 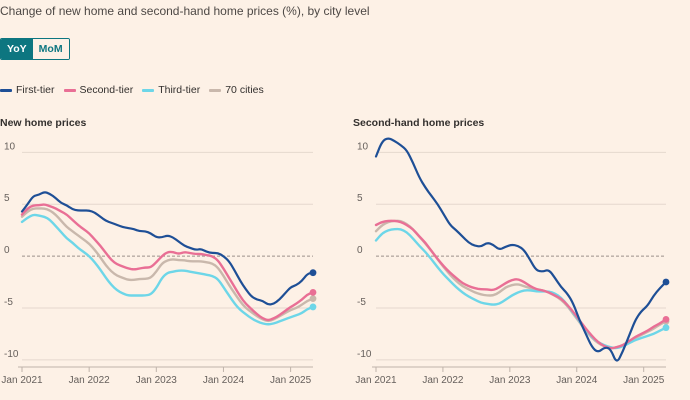 What do you see at coordinates (6, 90) in the screenshot?
I see `legend-swatch-first-tier` at bounding box center [6, 90].